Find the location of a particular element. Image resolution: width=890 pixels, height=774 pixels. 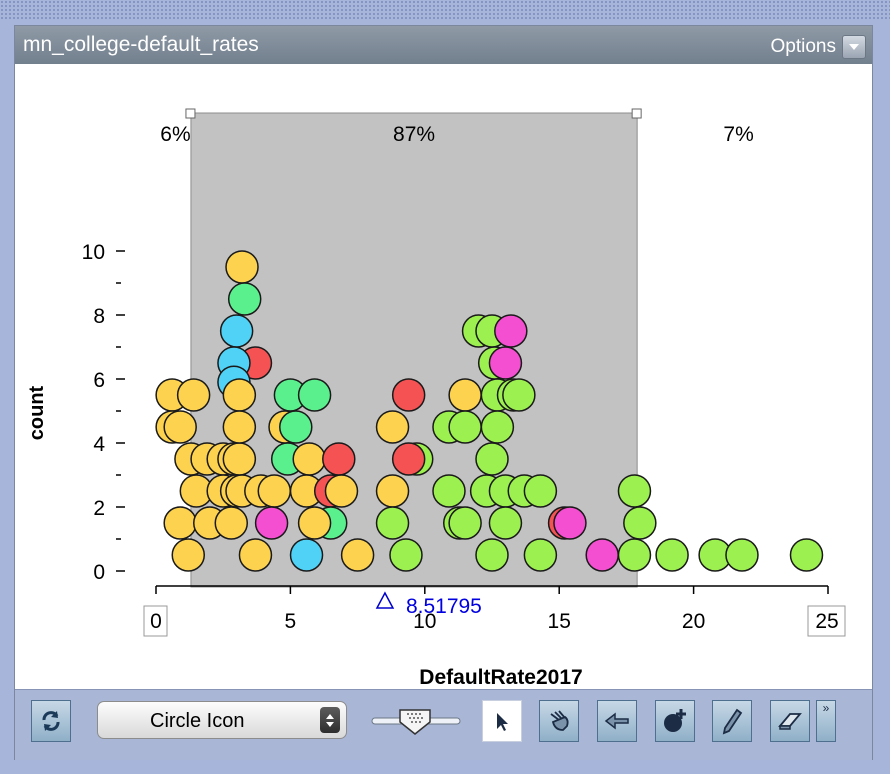

pencil-icon is located at coordinates (732, 721).